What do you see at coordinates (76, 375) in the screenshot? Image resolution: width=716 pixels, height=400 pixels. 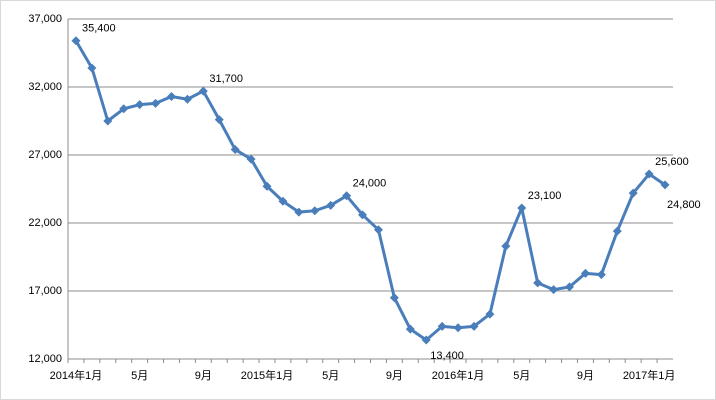 I see `x-tick-label: 2014年1月` at bounding box center [76, 375].